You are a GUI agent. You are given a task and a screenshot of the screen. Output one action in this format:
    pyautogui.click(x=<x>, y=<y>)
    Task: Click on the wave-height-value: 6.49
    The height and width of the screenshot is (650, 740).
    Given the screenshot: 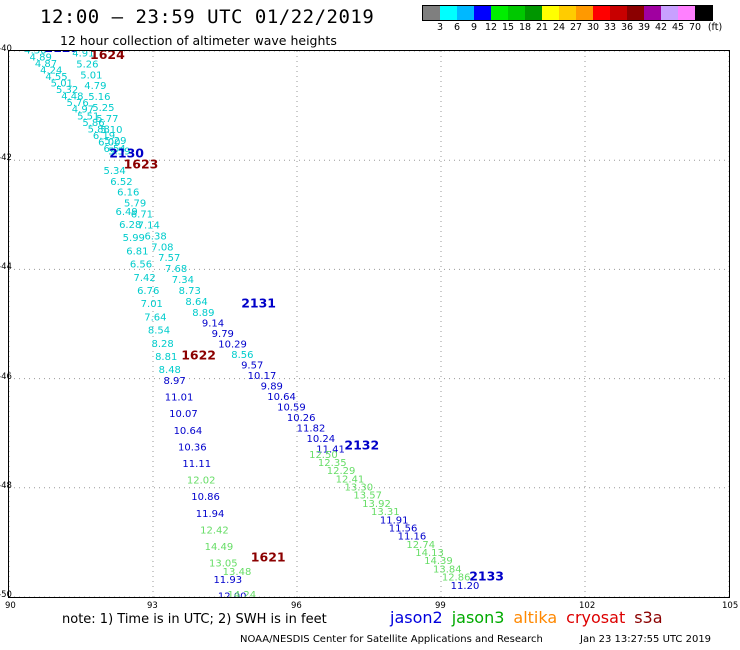 What is the action you would take?
    pyautogui.click(x=126, y=212)
    